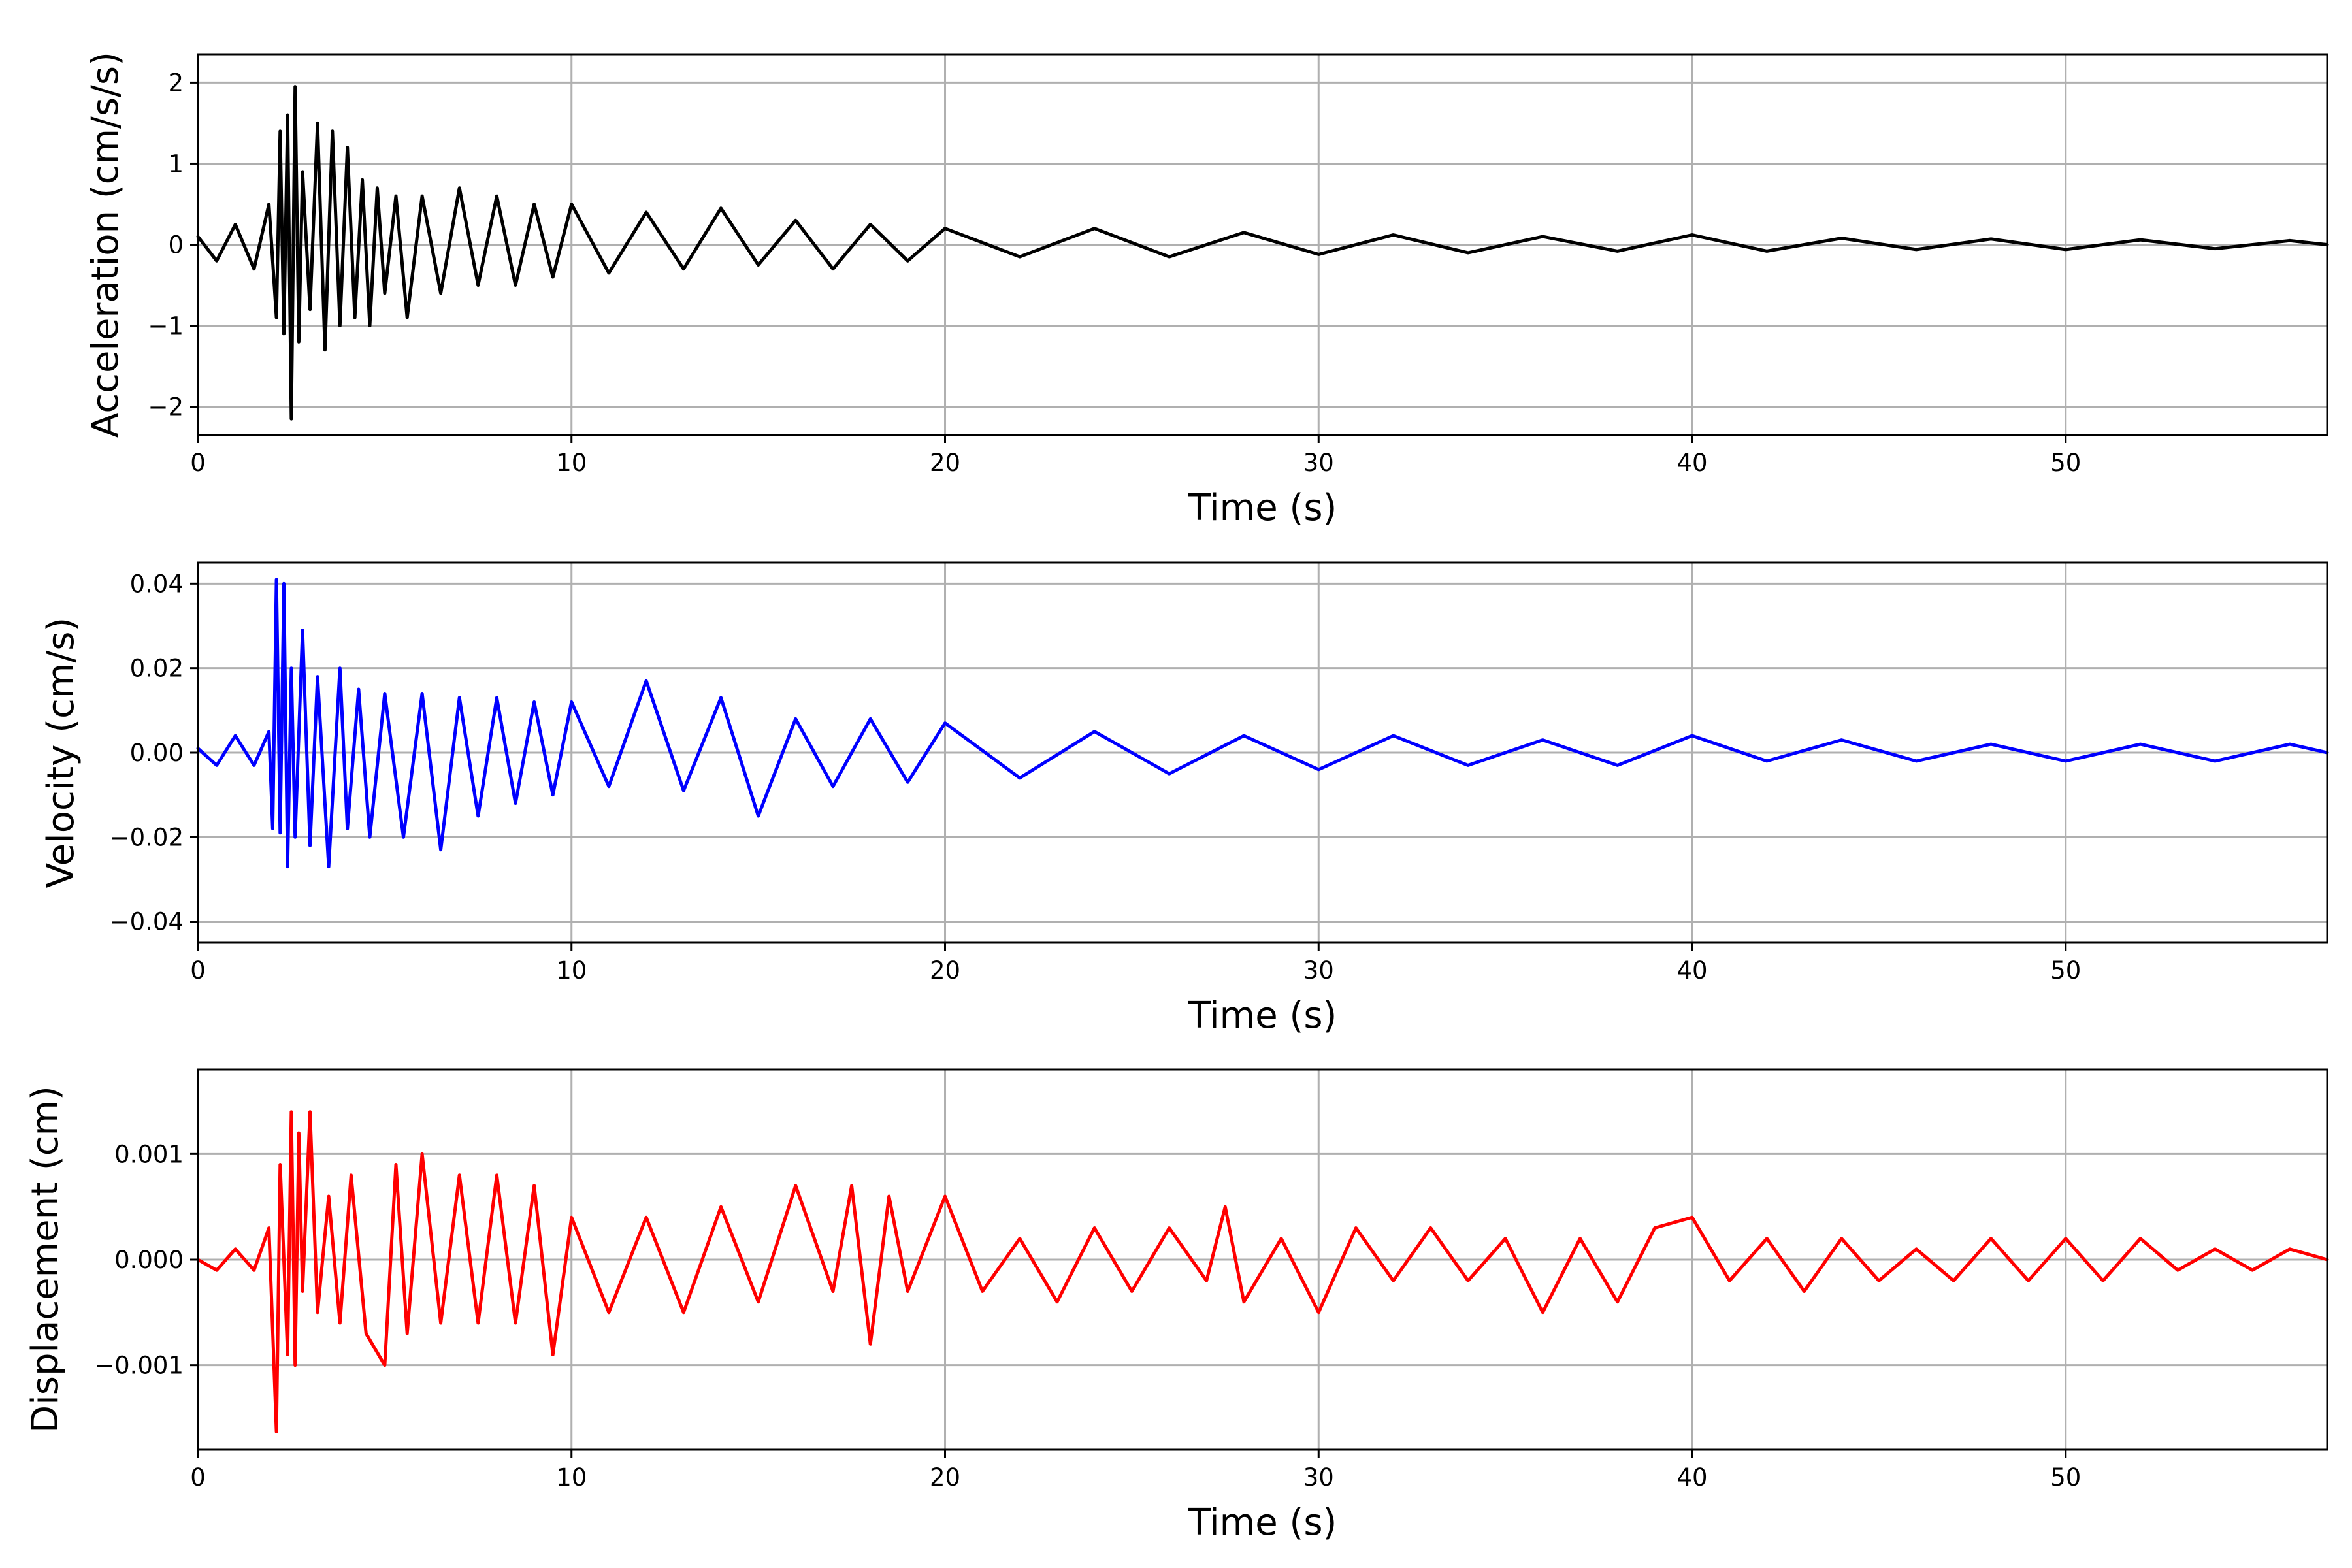 The image size is (2352, 1568). Describe the element at coordinates (166, 407) in the screenshot. I see `y-tick-label: −2` at that location.